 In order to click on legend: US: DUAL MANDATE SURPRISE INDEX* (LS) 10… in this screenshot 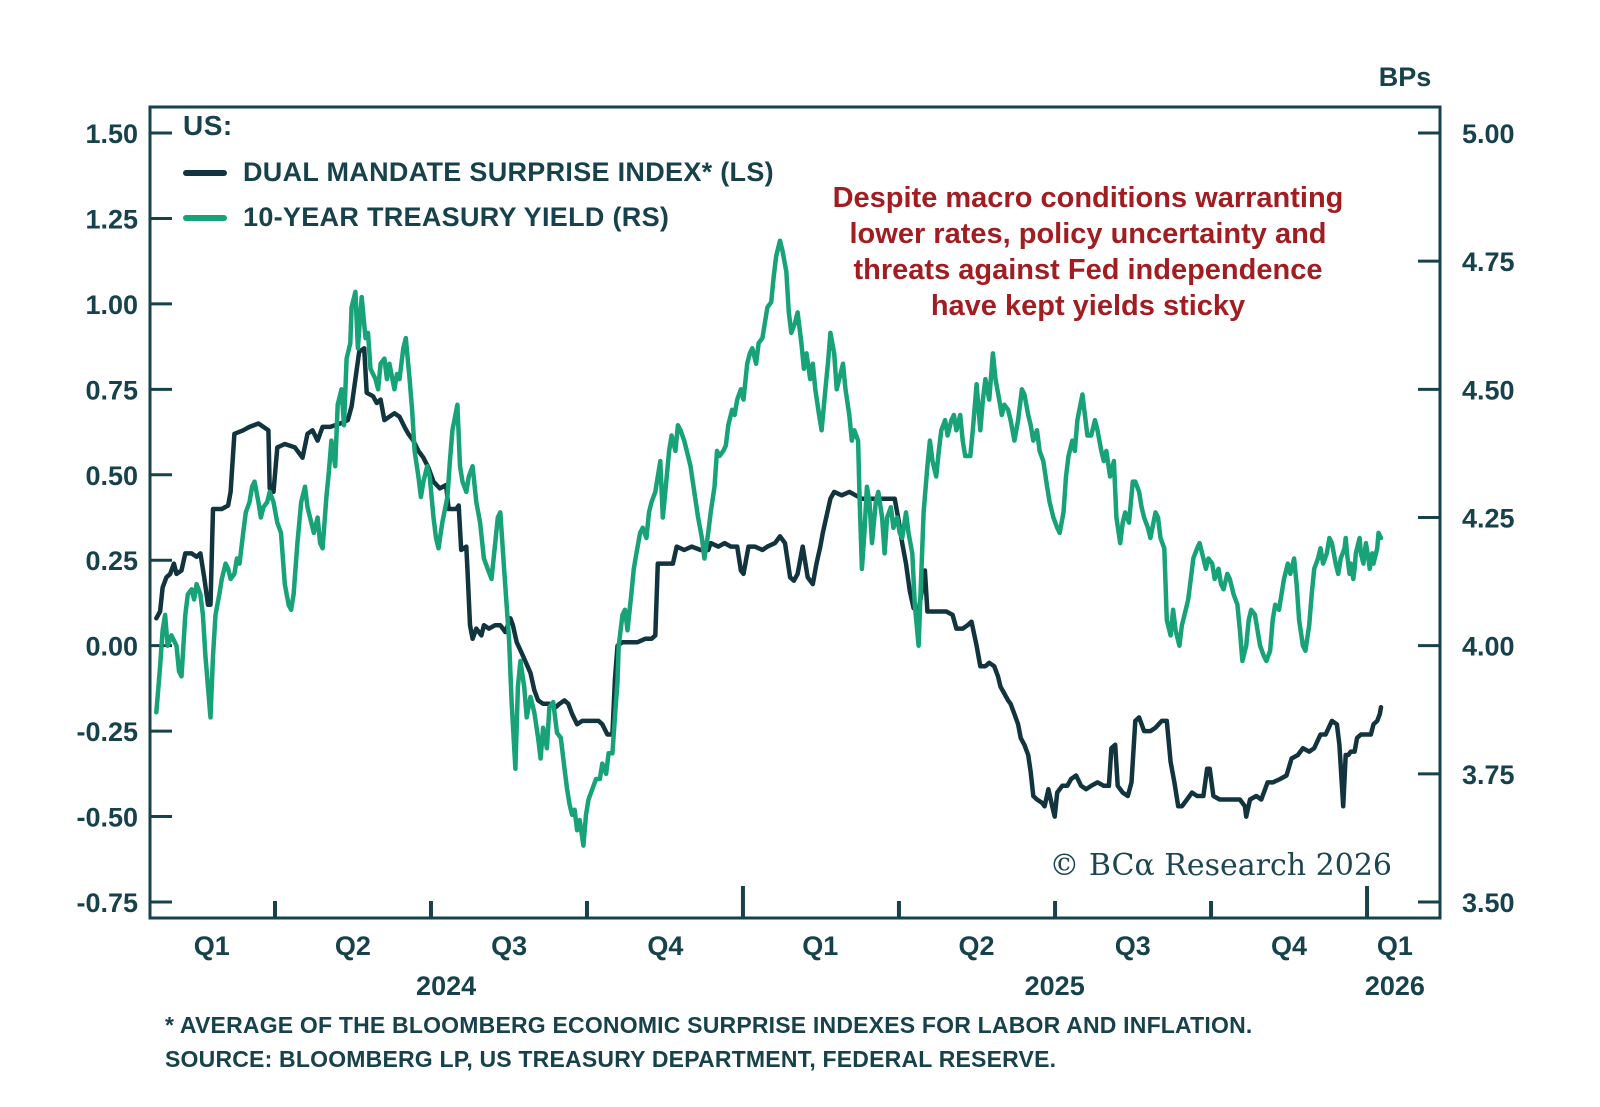, I will do `click(478, 171)`.